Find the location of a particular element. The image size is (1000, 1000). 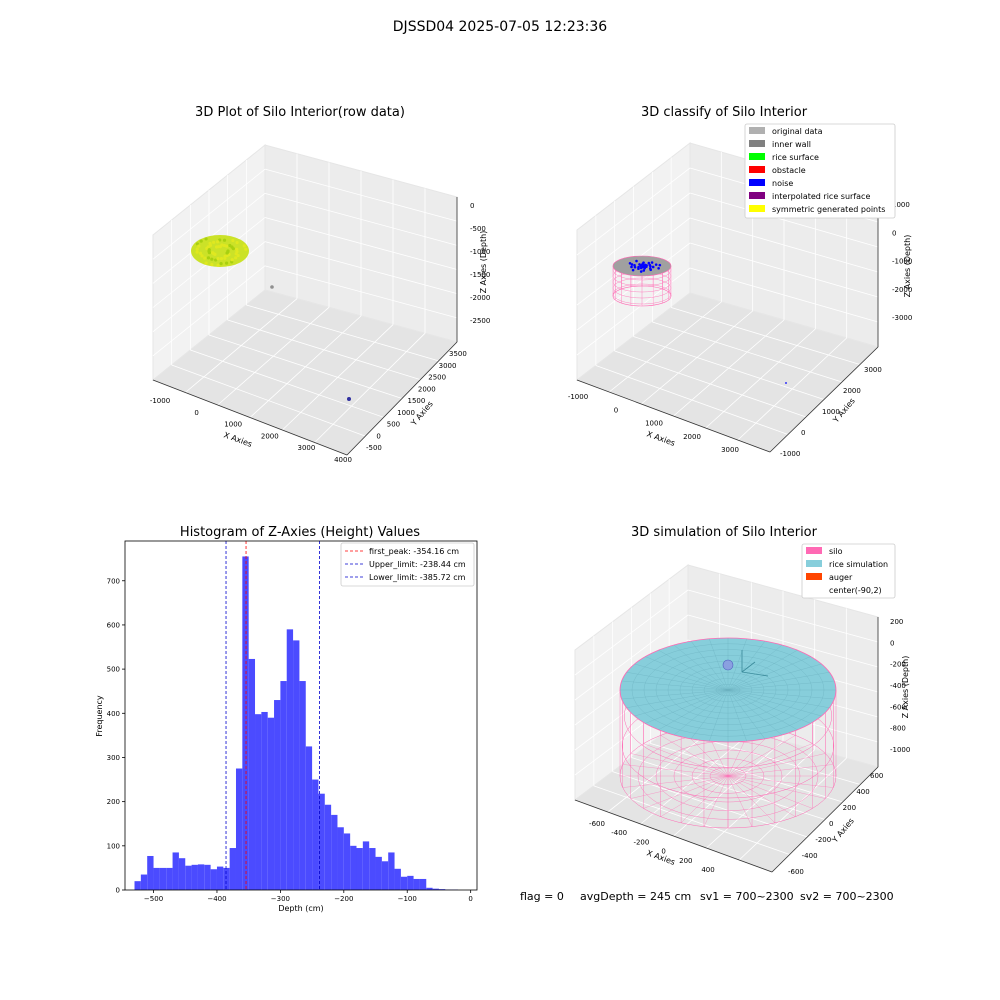

legend-label: symmetric generated points is located at coordinates (828, 209).